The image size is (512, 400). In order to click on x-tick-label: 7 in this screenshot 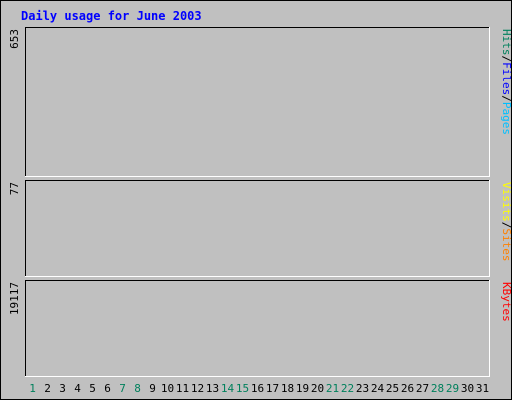, I will do `click(122, 388)`.